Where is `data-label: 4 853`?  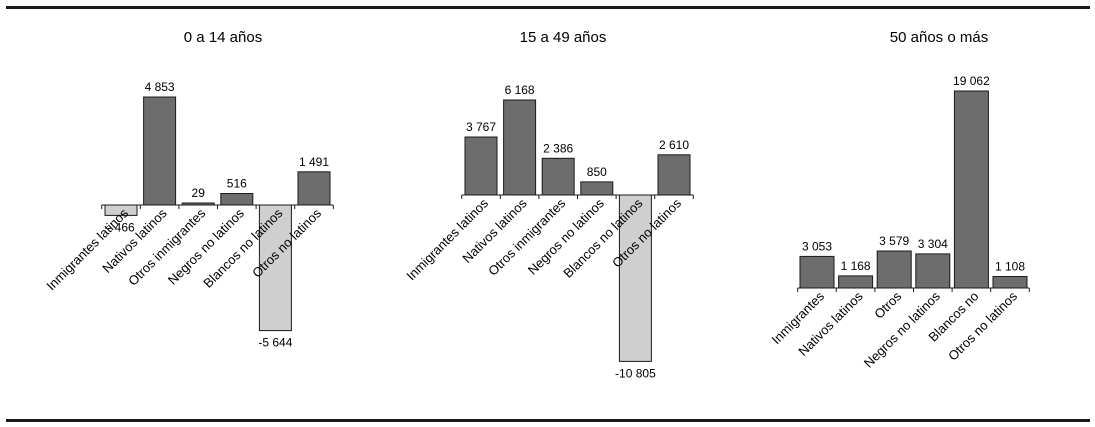 data-label: 4 853 is located at coordinates (160, 87).